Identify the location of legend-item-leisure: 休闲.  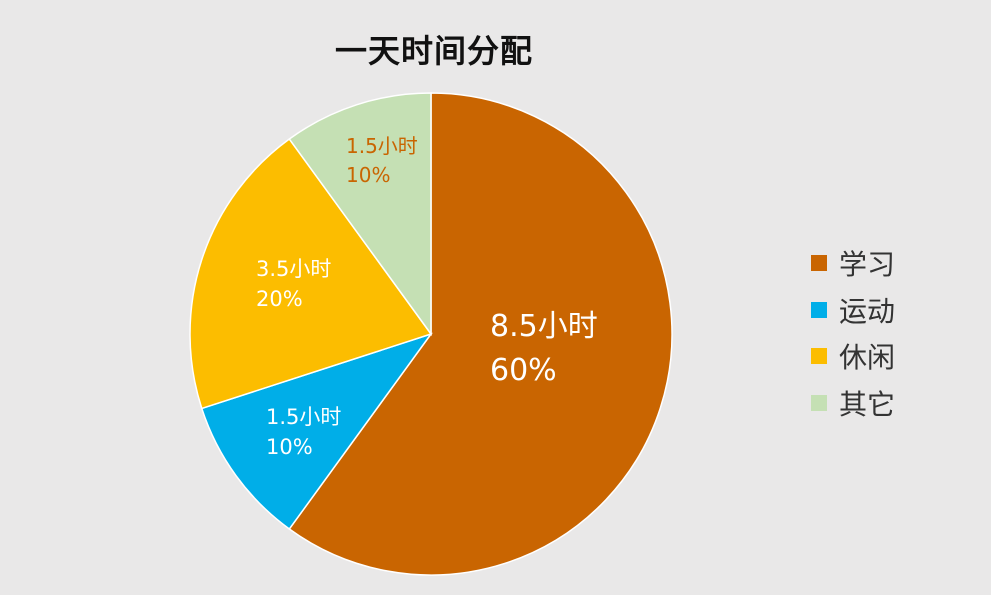
(853, 356).